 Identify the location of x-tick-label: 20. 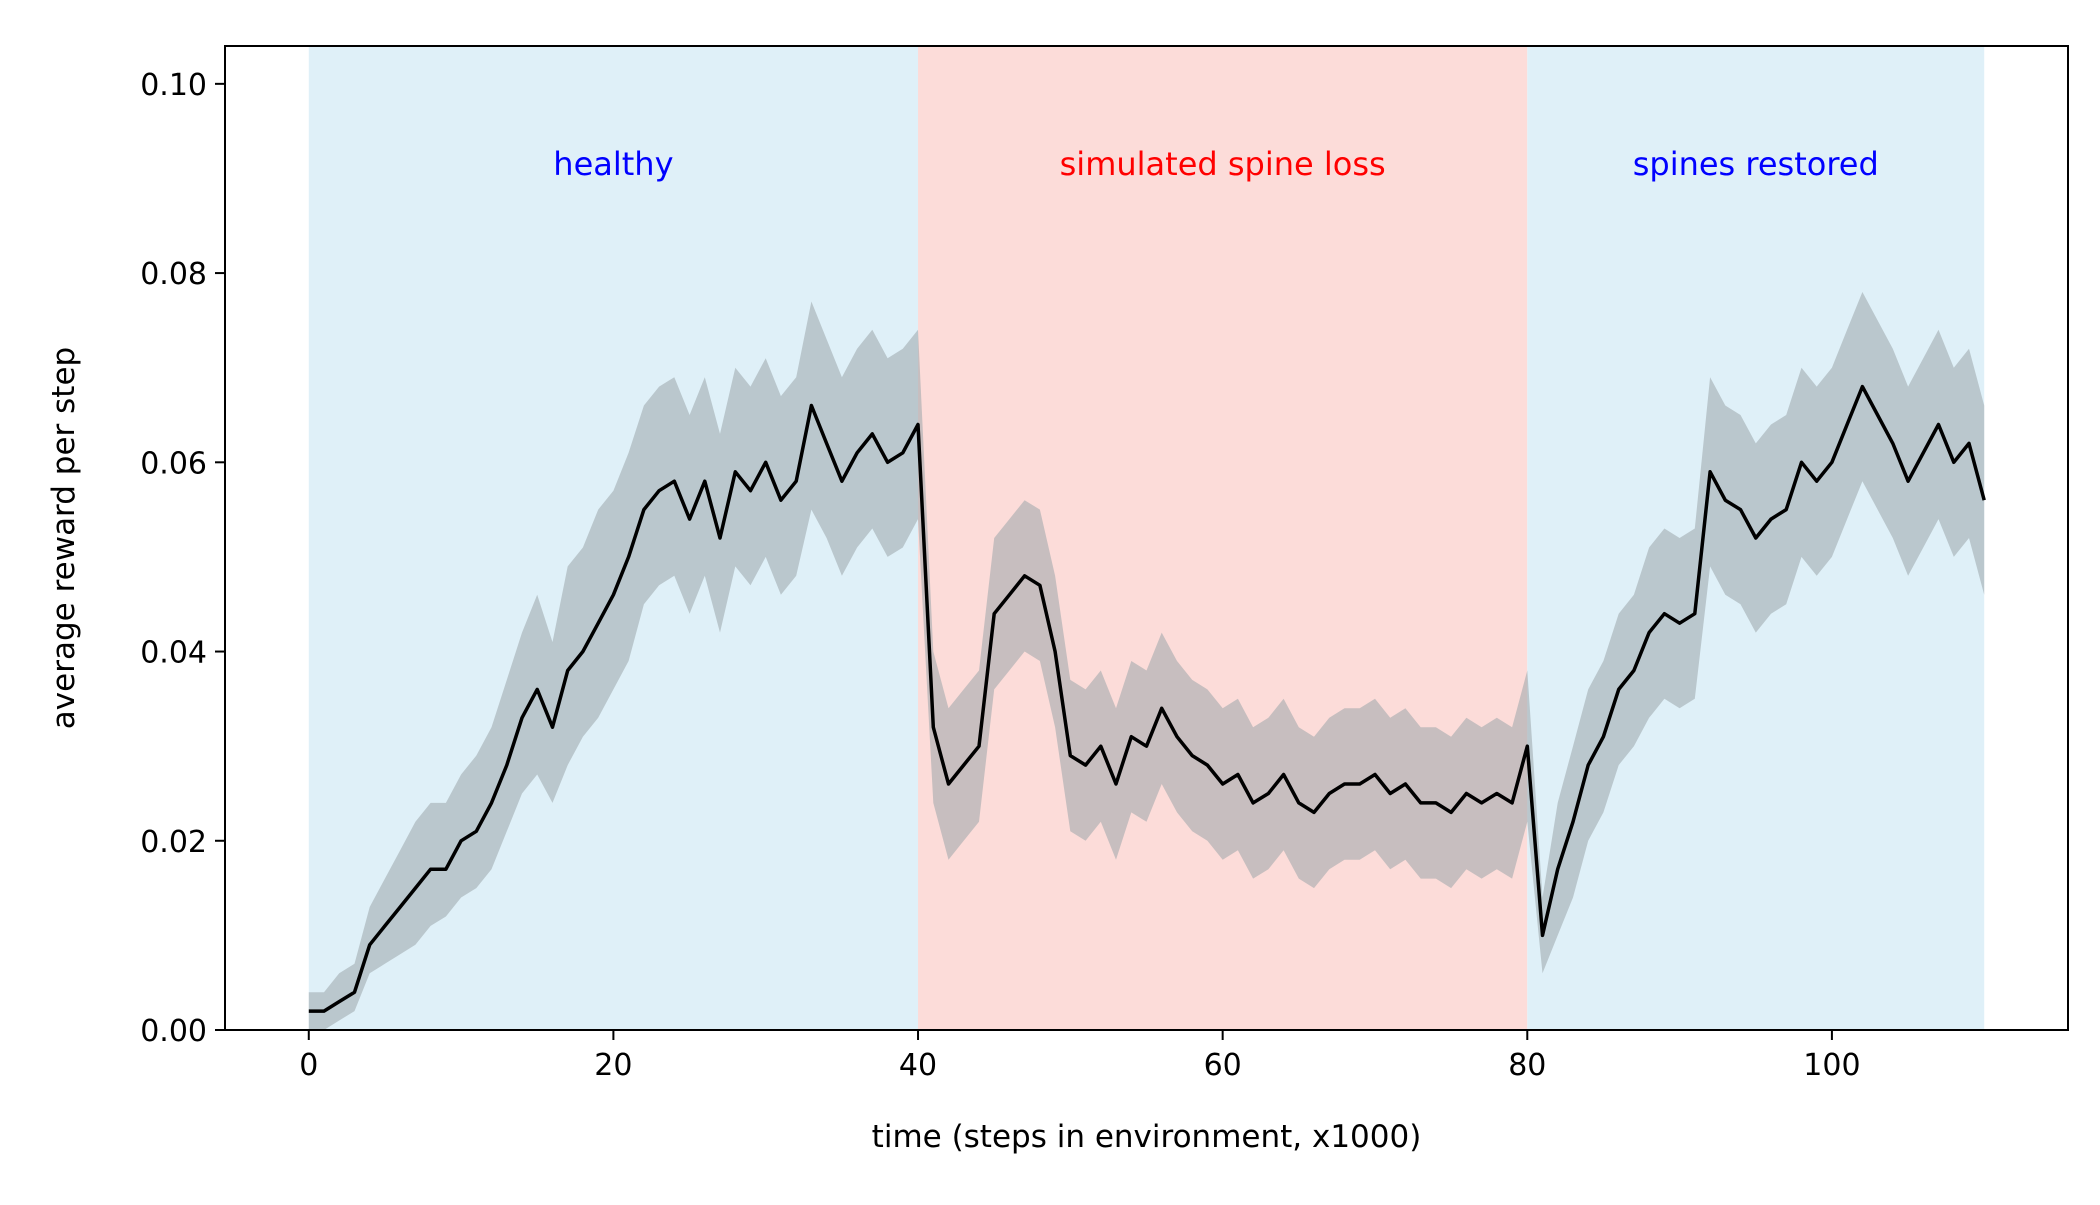
(613, 1065).